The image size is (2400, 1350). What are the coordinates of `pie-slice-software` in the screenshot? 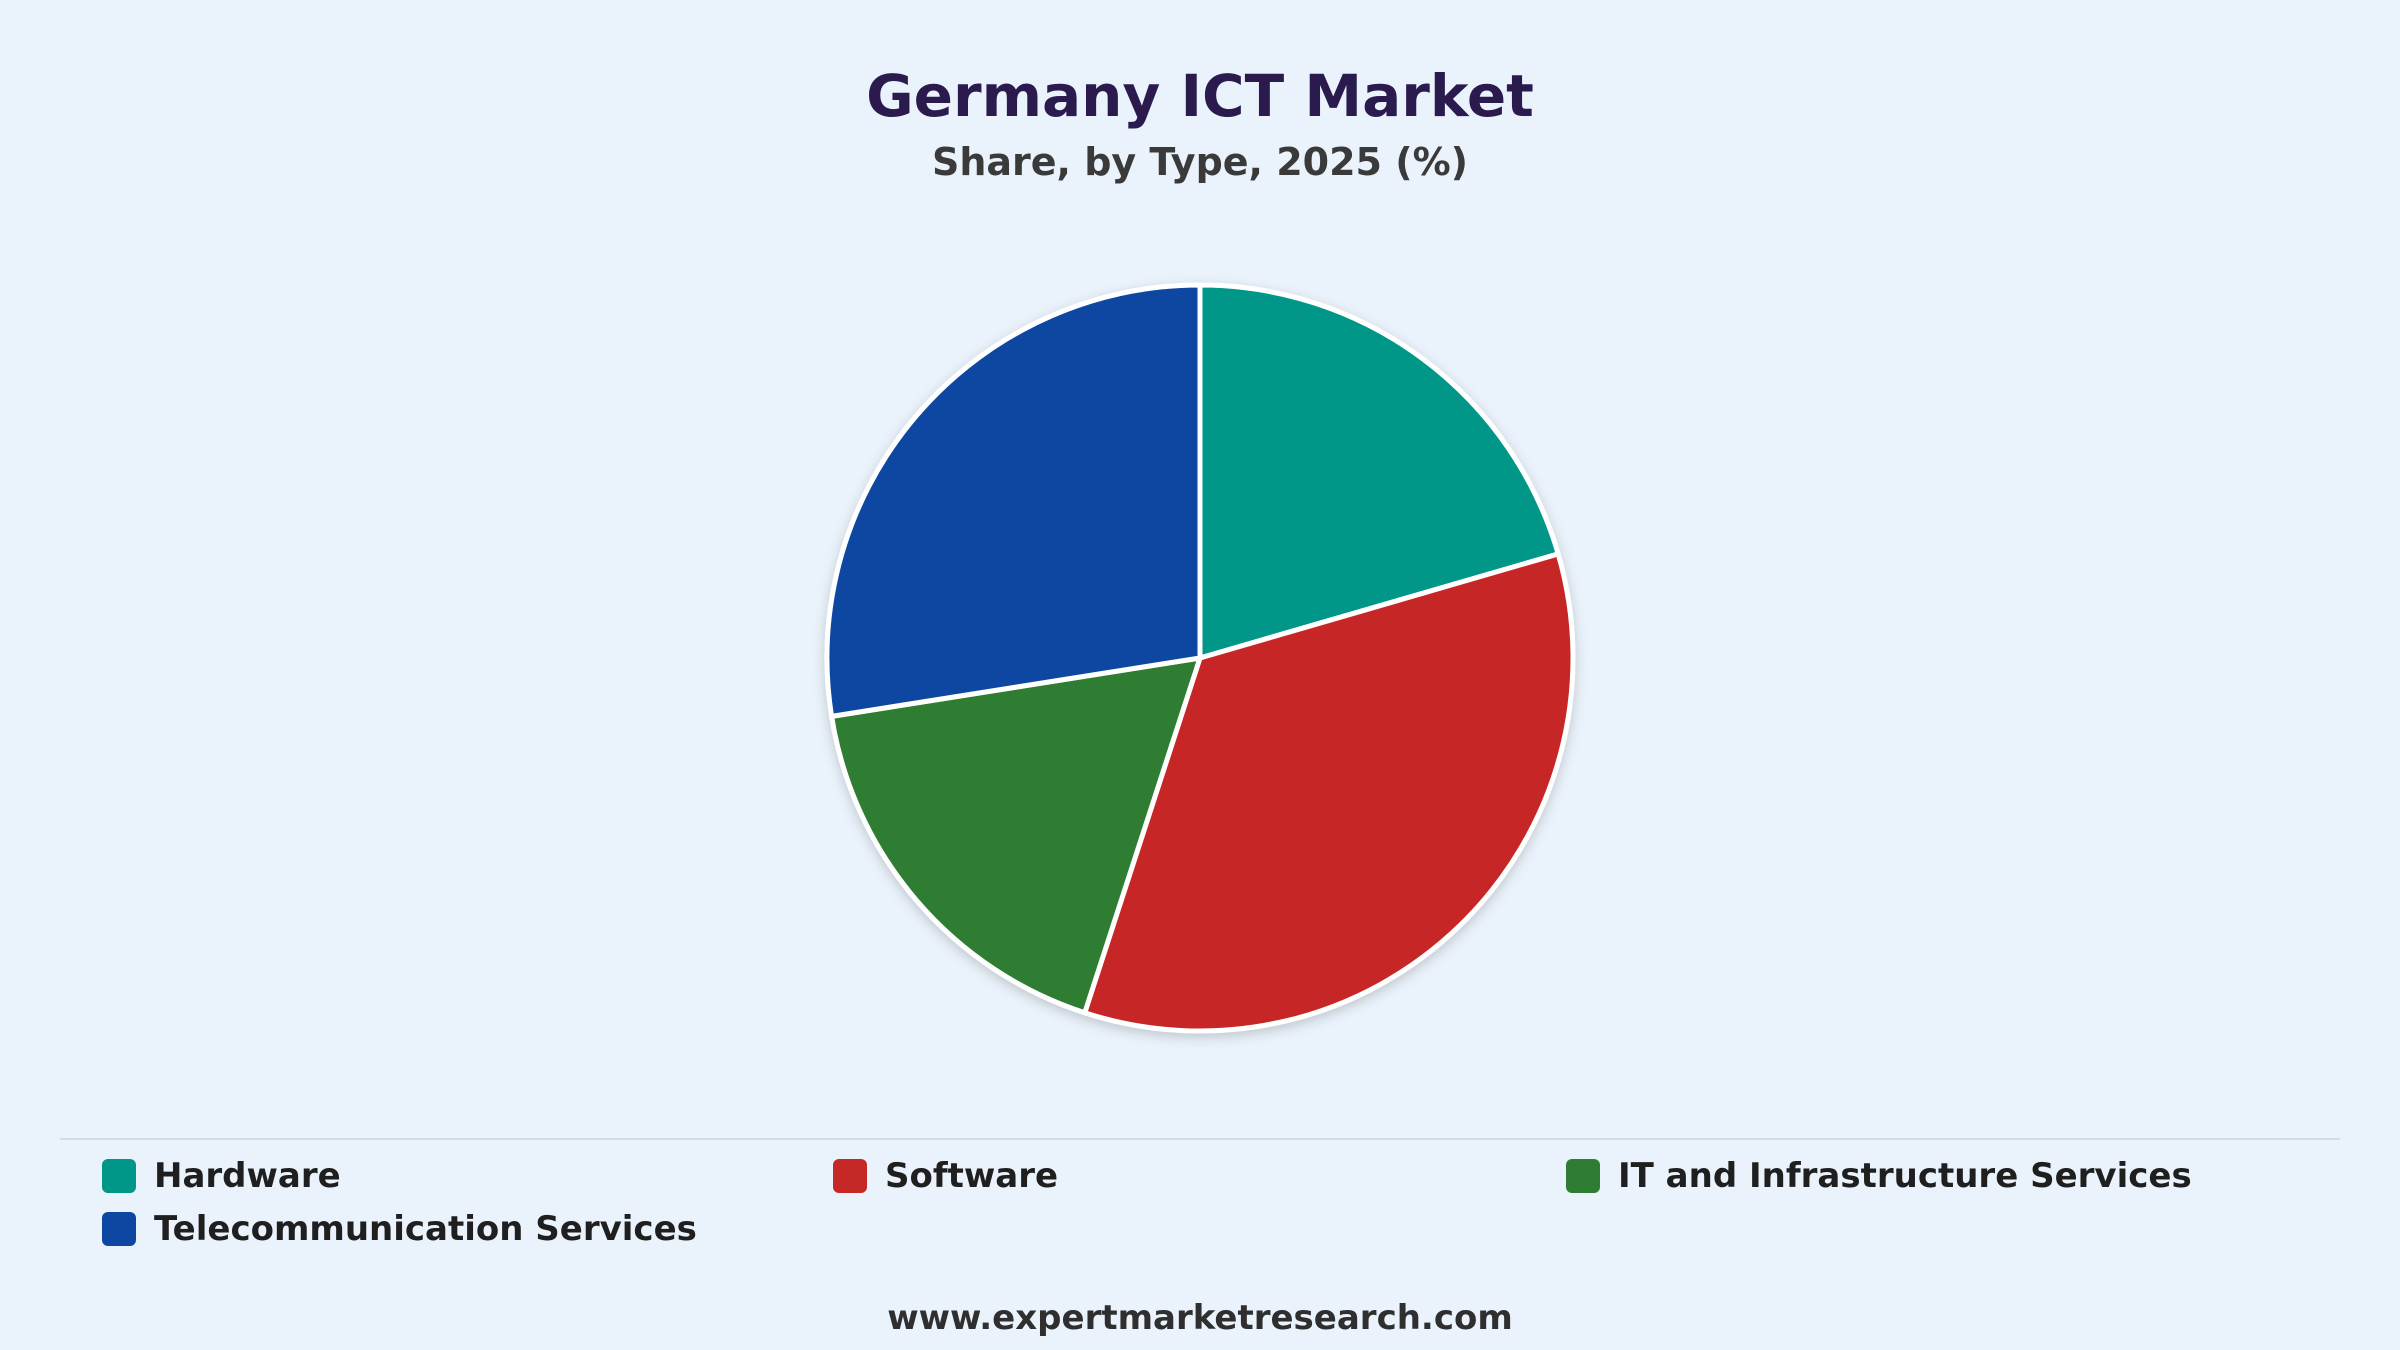 It's located at (1329, 792).